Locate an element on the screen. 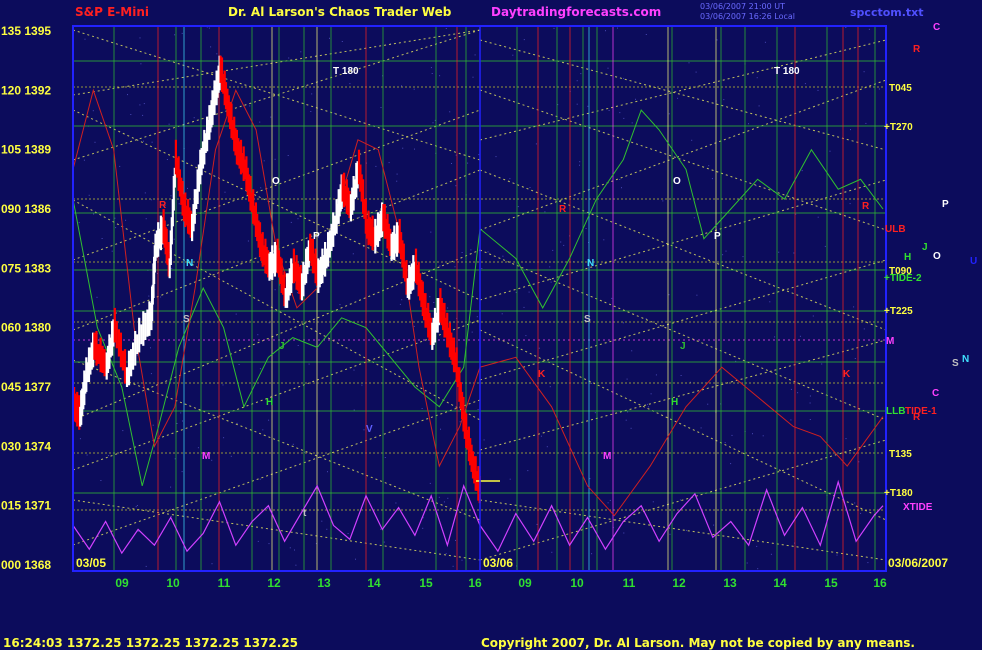  cycle-label: N is located at coordinates (189, 263).